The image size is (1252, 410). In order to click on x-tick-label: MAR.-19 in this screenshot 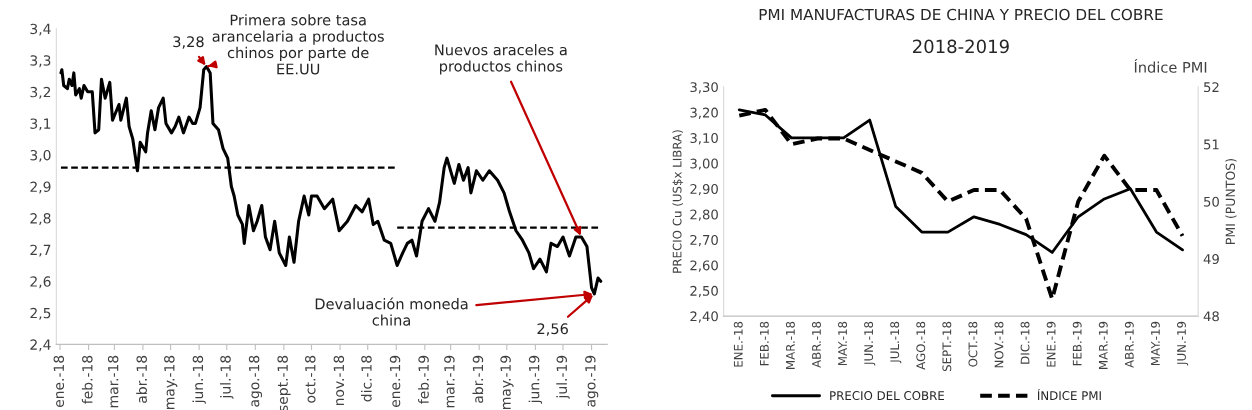, I will do `click(1103, 345)`.